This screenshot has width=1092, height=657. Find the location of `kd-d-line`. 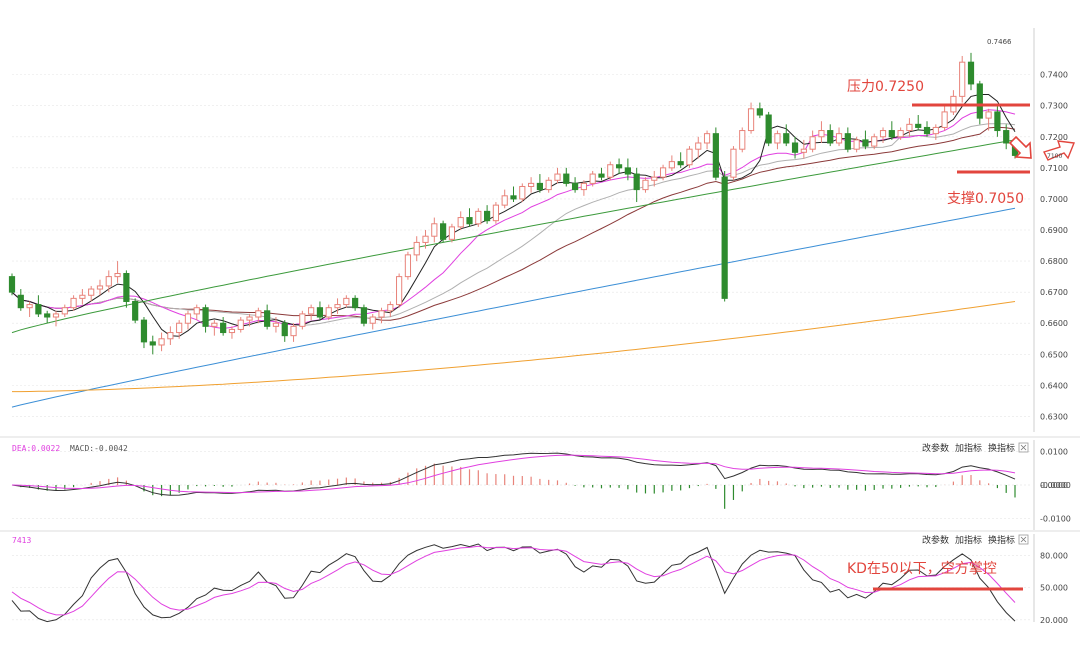

kd-d-line is located at coordinates (513, 580).